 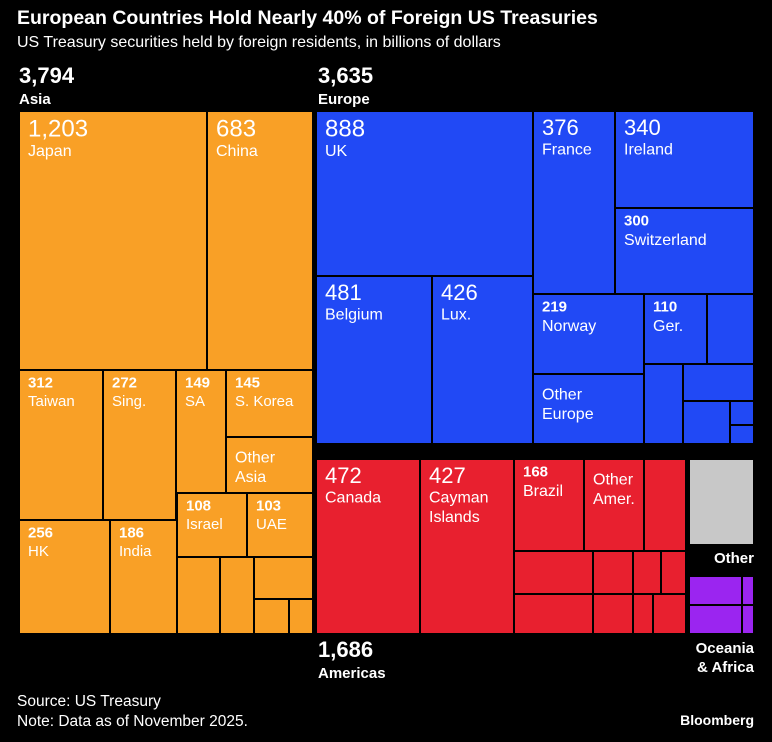 I want to click on region-name-oceania-africa-0: Oceania, so click(x=725, y=648).